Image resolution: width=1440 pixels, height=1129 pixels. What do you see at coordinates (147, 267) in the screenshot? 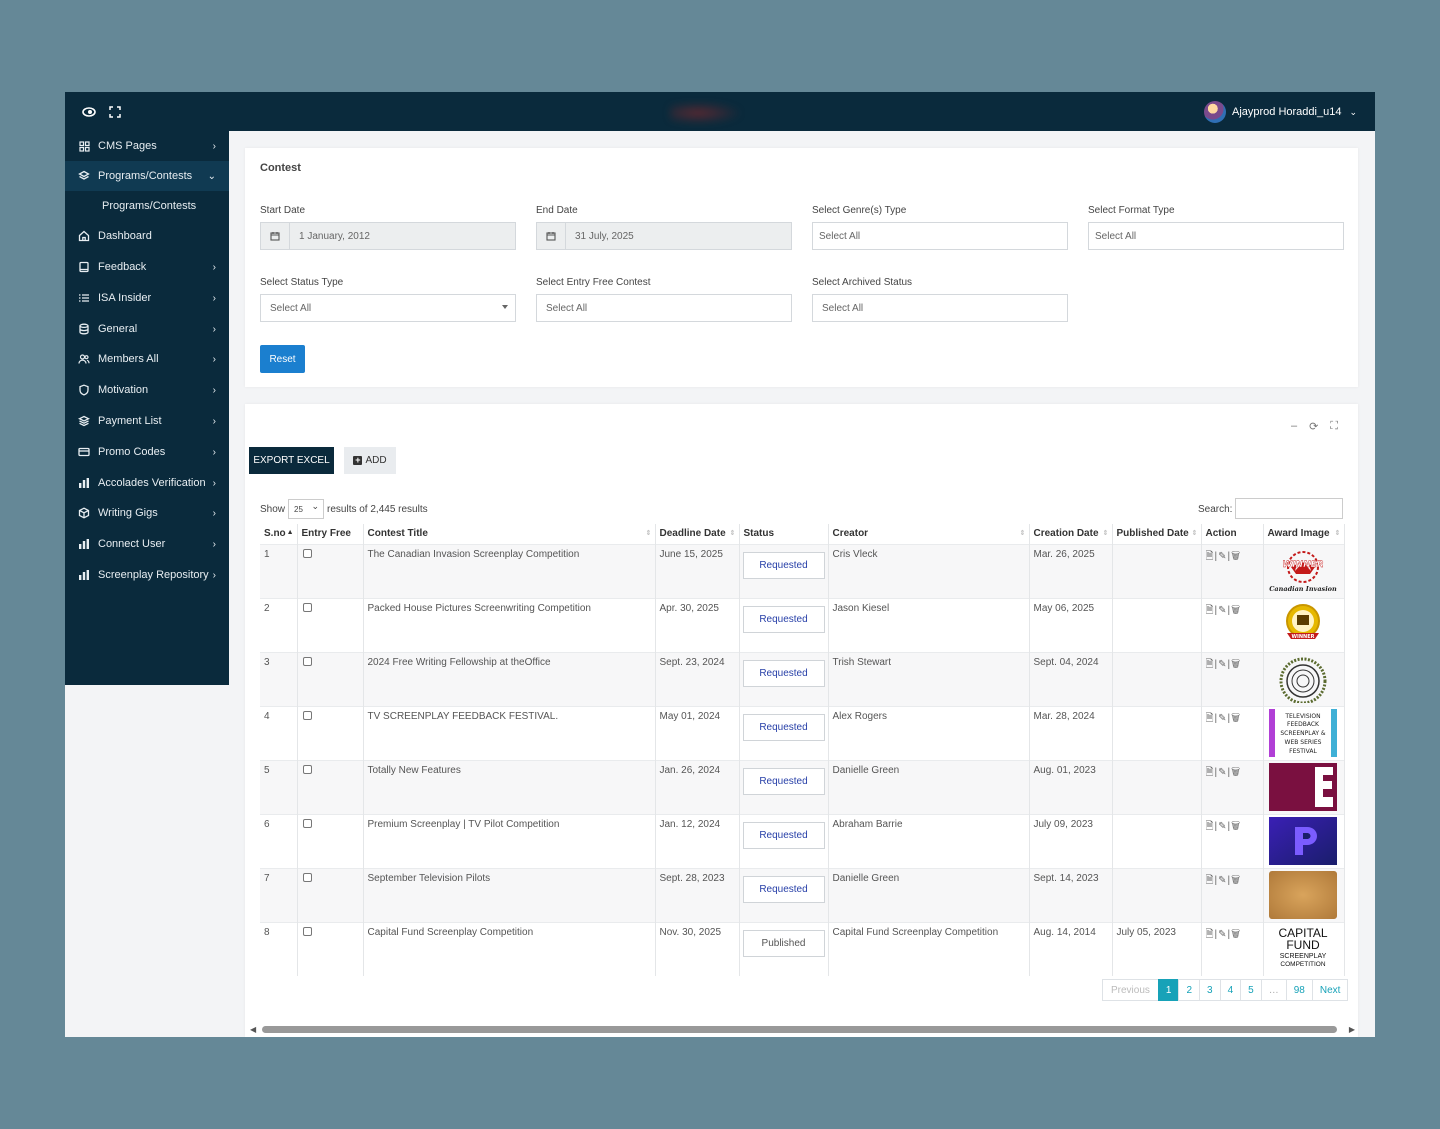
I see `sidebar-item-feedback: Feedback ›` at bounding box center [147, 267].